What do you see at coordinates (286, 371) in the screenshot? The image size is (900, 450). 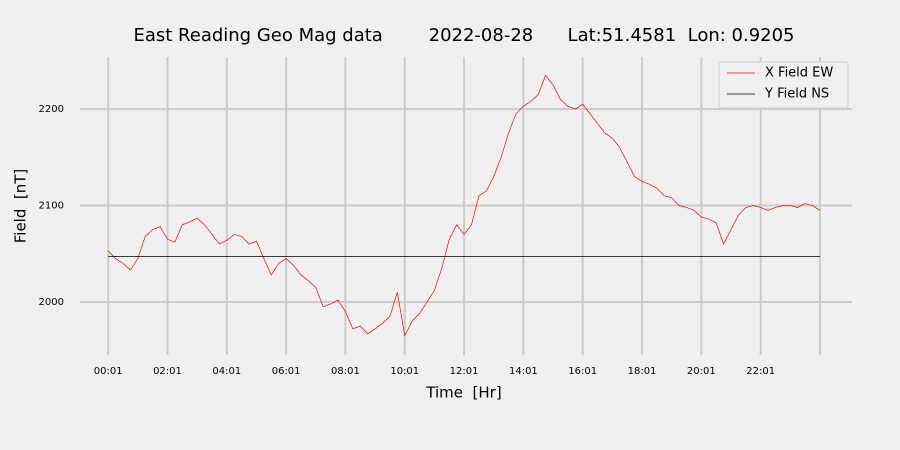 I see `x-tick-label: 06:01` at bounding box center [286, 371].